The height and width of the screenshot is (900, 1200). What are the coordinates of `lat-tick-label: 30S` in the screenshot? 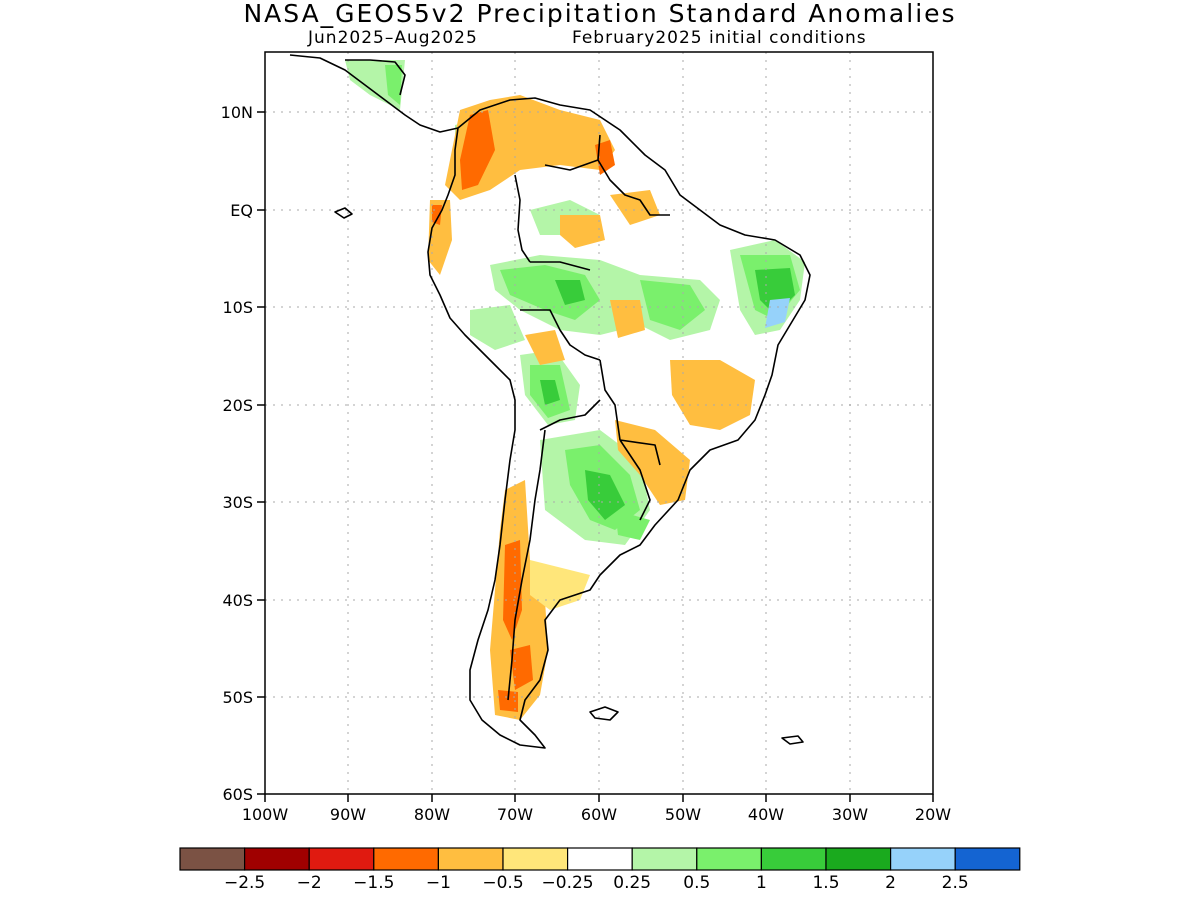 It's located at (237, 502).